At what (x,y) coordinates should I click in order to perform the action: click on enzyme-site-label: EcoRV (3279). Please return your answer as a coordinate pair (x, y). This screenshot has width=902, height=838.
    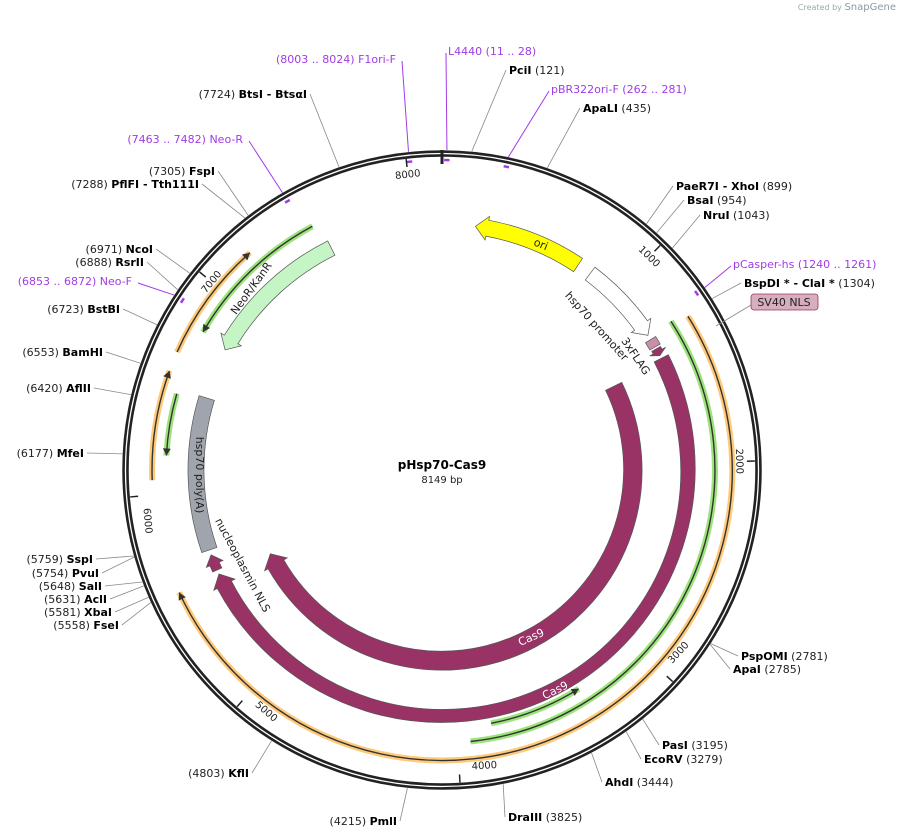
    Looking at the image, I should click on (683, 759).